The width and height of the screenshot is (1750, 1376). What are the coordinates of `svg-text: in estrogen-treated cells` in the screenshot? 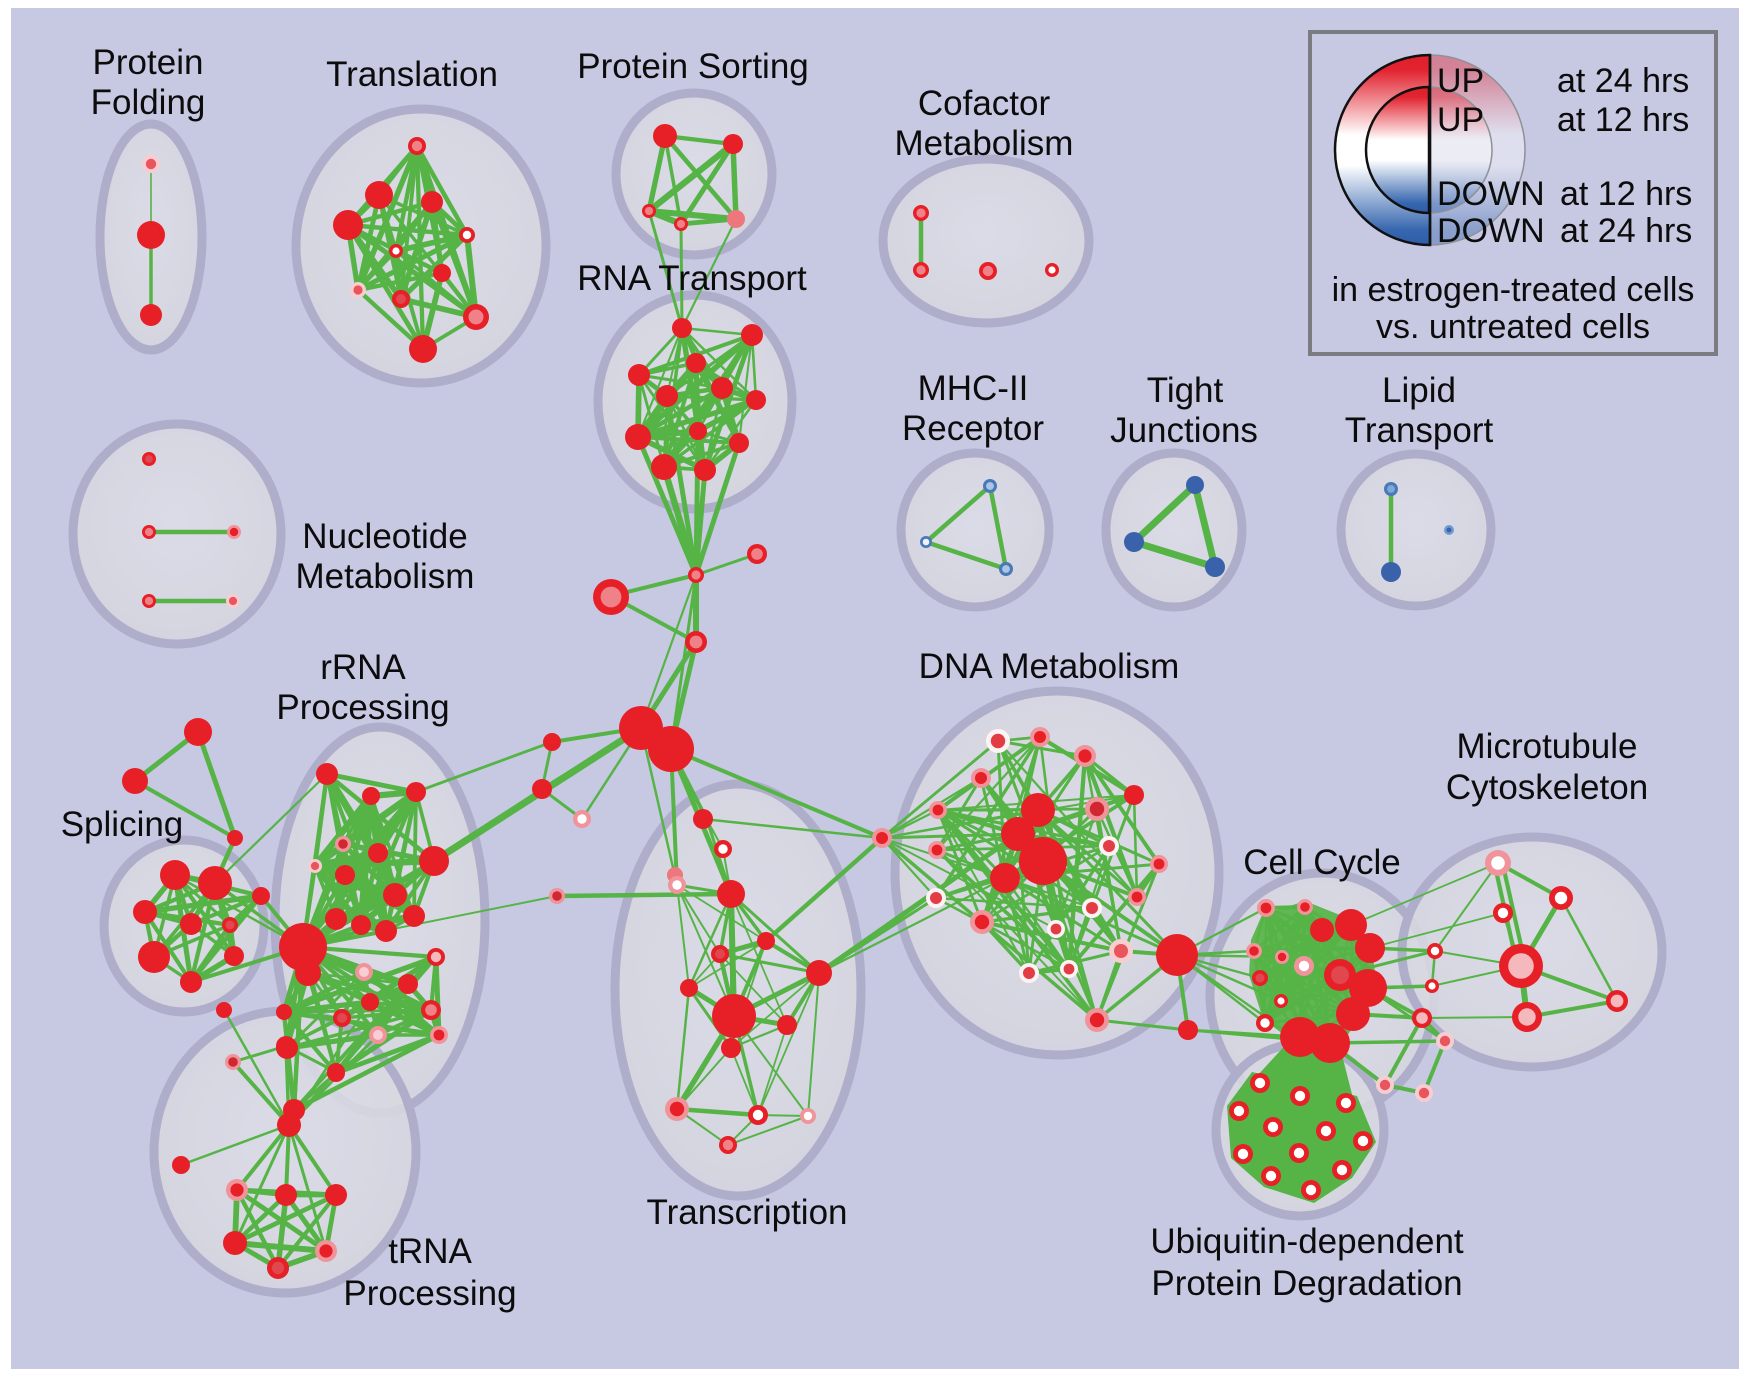 It's located at (1513, 290).